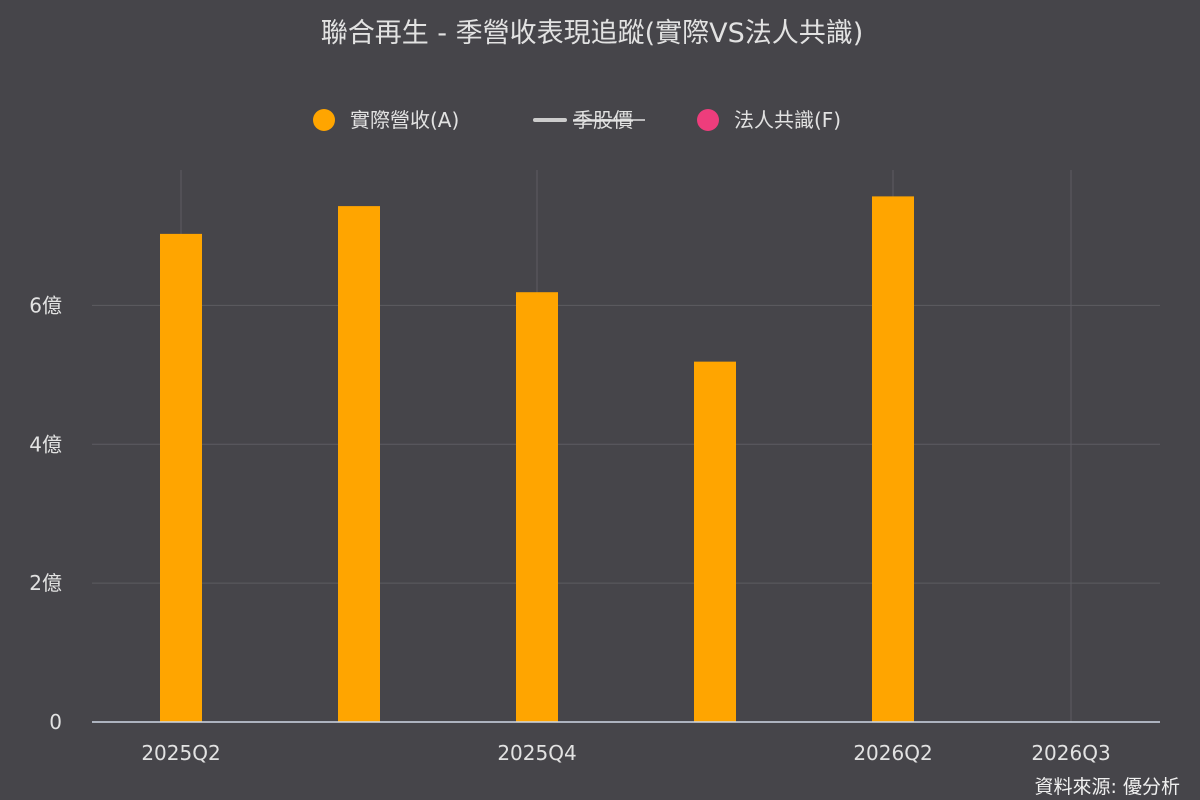  What do you see at coordinates (892, 753) in the screenshot?
I see `x-tick-label: 2026Q2` at bounding box center [892, 753].